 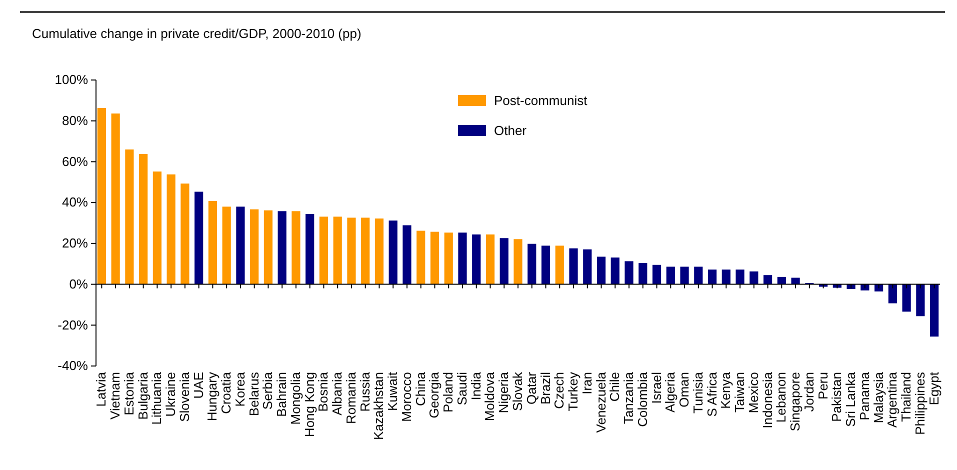 I want to click on y-tick-label: -40%, so click(x=73, y=366).